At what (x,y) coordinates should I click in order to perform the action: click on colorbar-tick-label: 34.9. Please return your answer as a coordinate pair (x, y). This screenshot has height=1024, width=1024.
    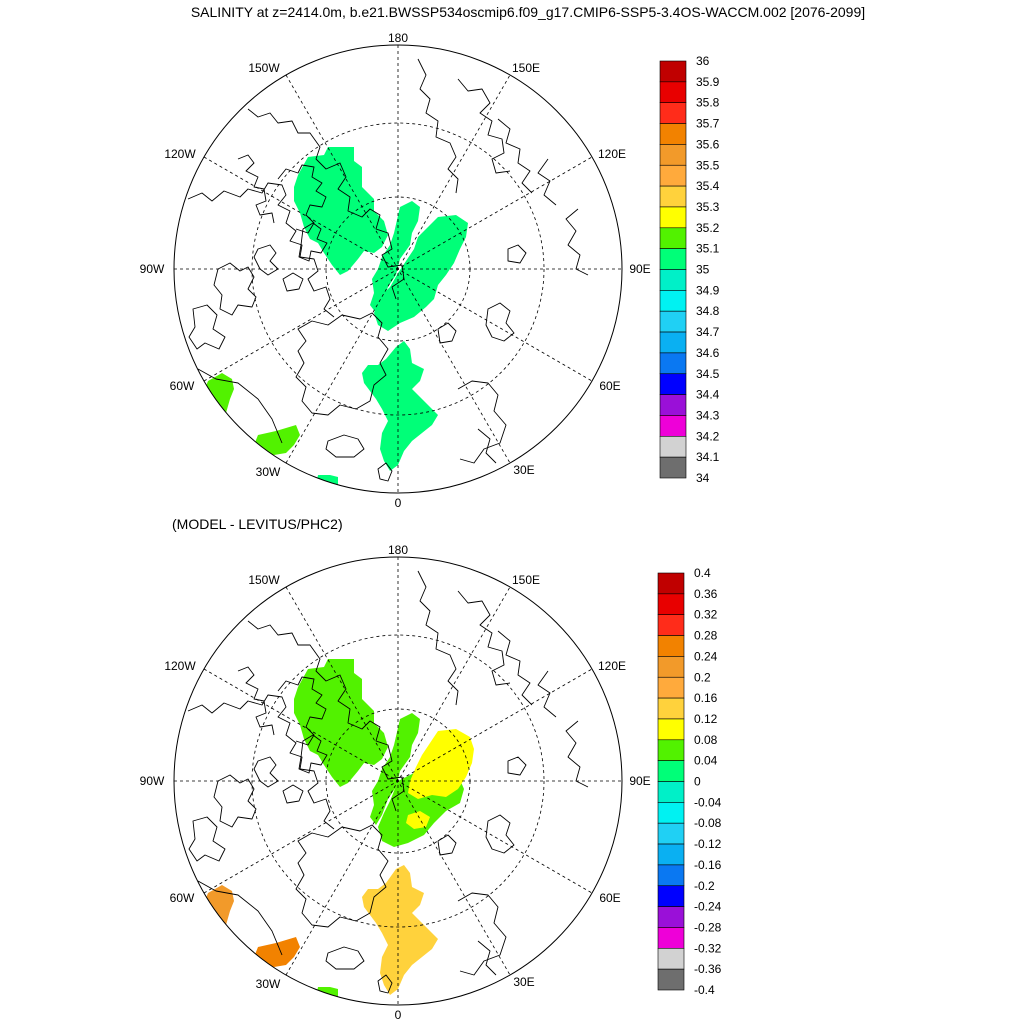
    Looking at the image, I should click on (708, 290).